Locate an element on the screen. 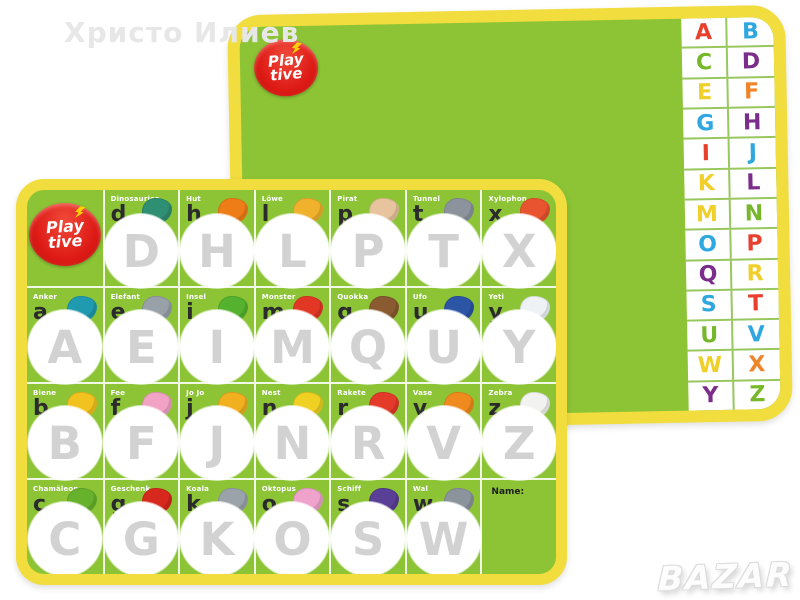 This screenshot has height=600, width=800. cell-uppercase: L is located at coordinates (292, 251).